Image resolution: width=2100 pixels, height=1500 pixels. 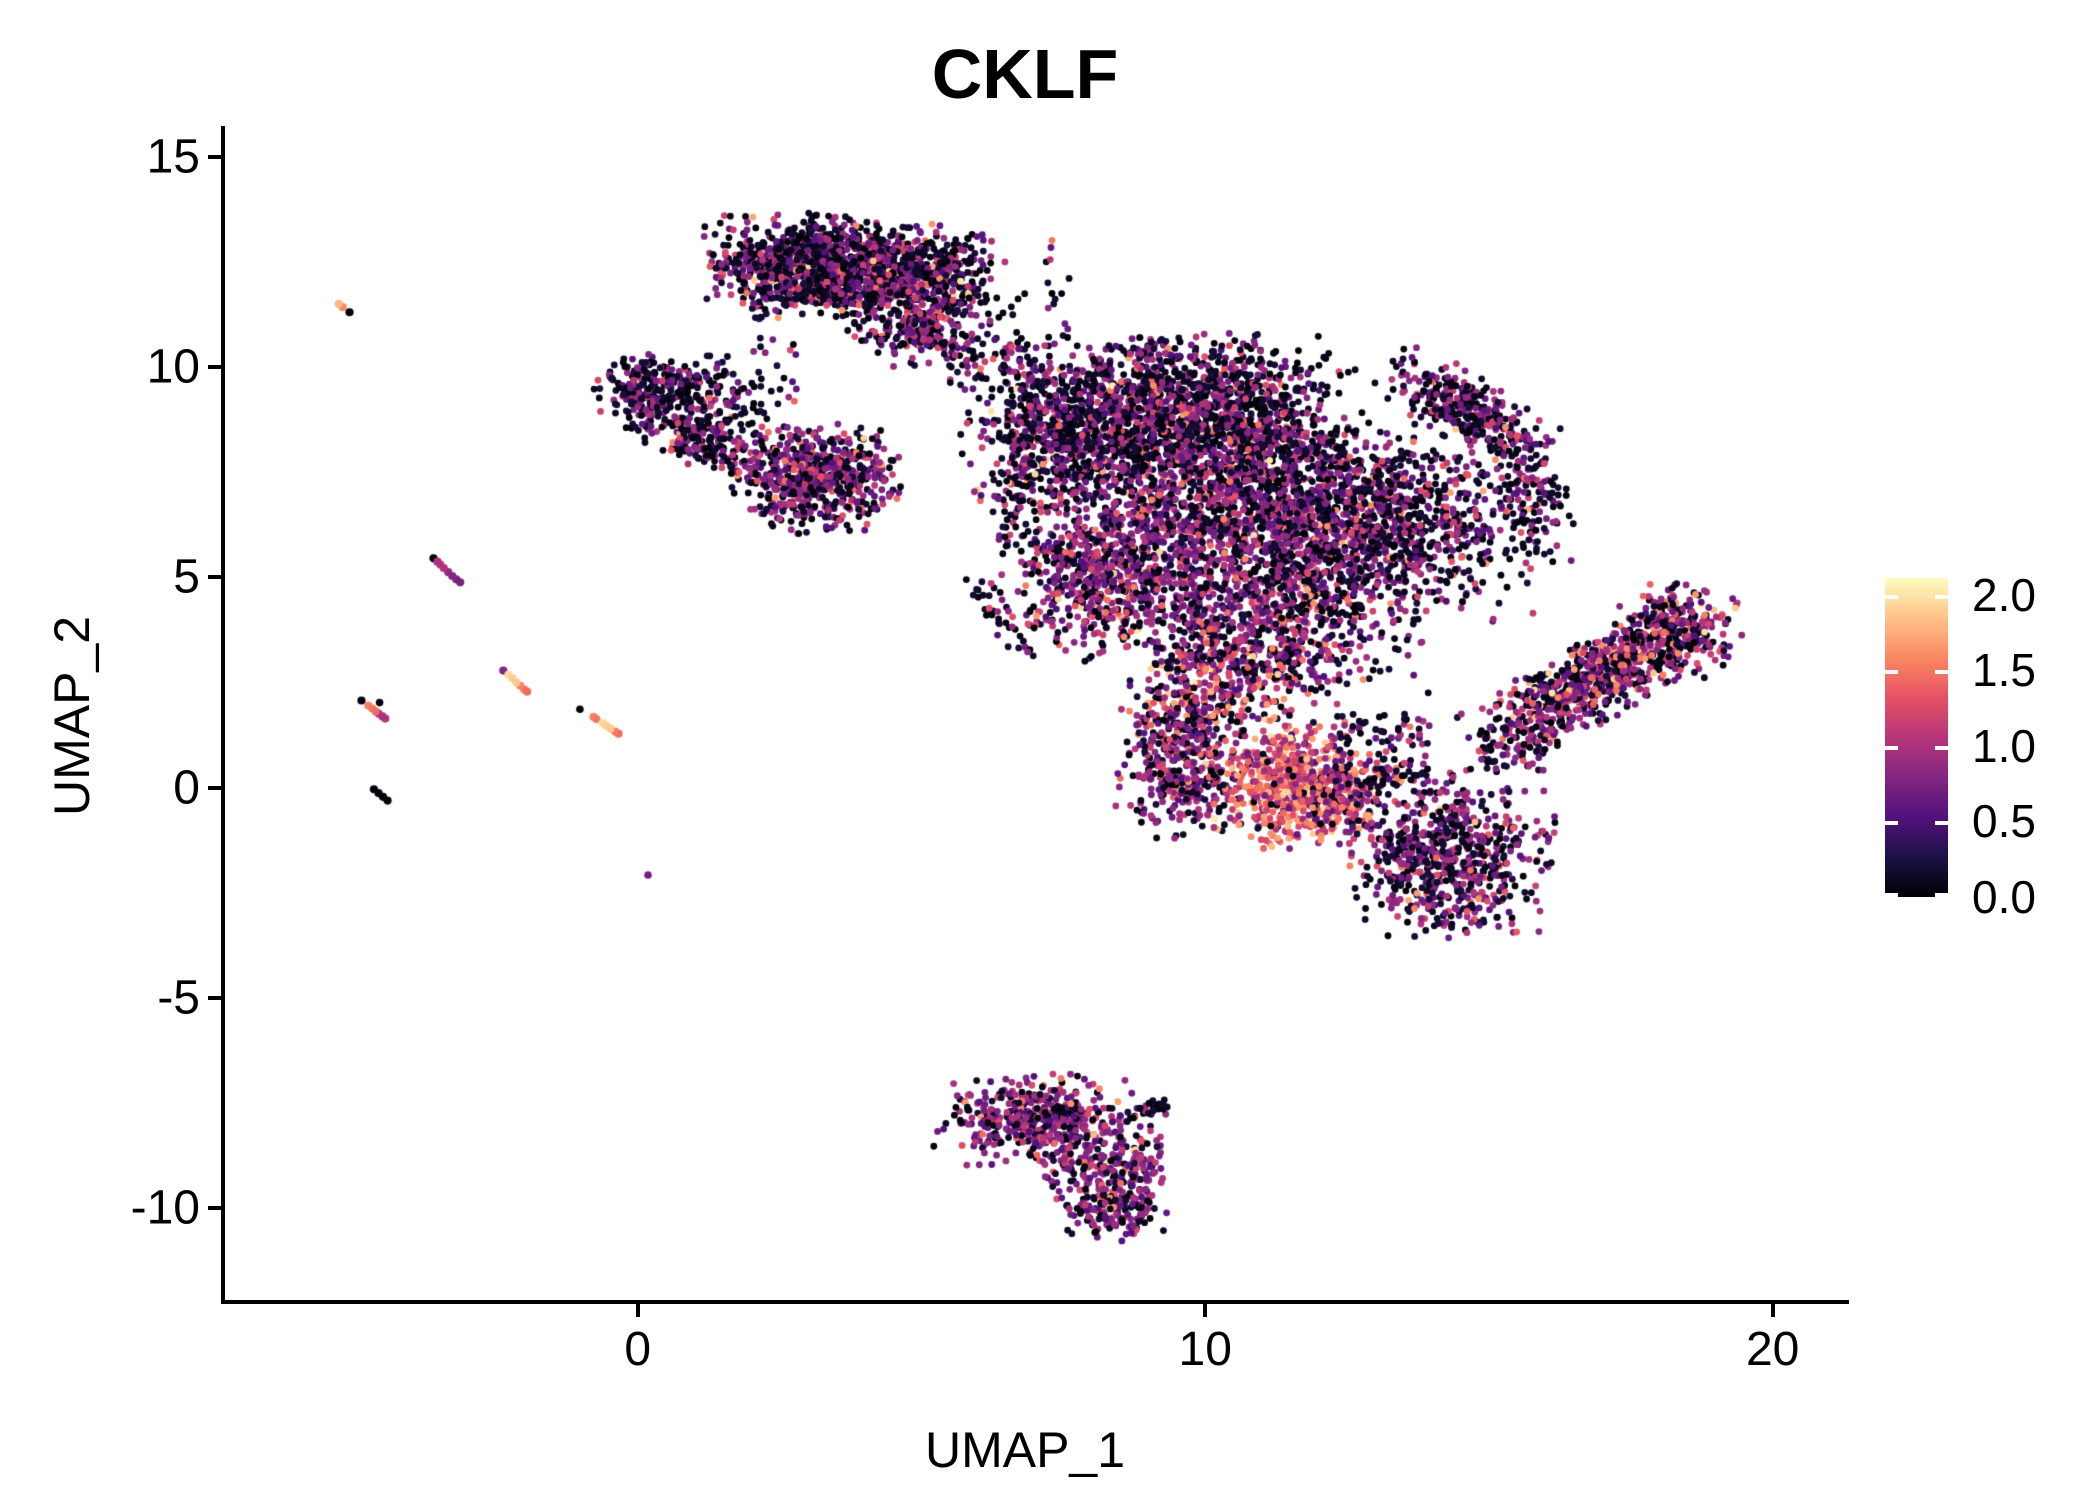 I want to click on y-tick-label: -10, so click(x=165, y=1208).